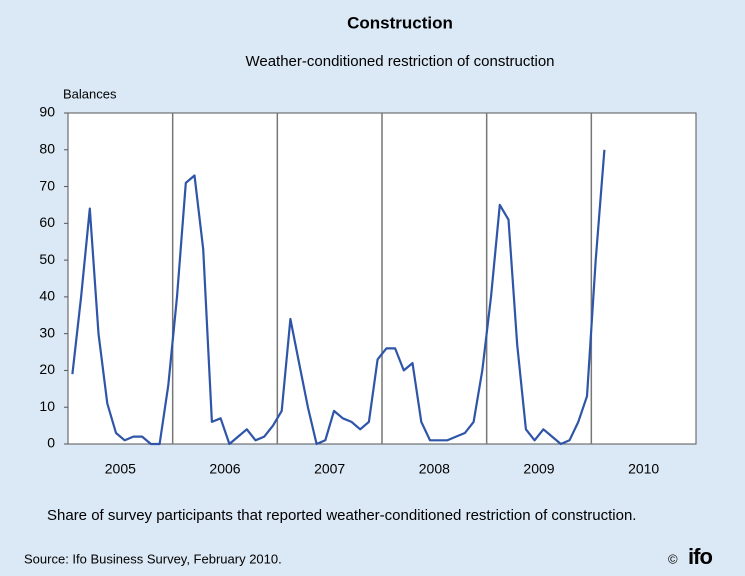 The height and width of the screenshot is (576, 745). I want to click on y-tick-label: 70, so click(47, 185).